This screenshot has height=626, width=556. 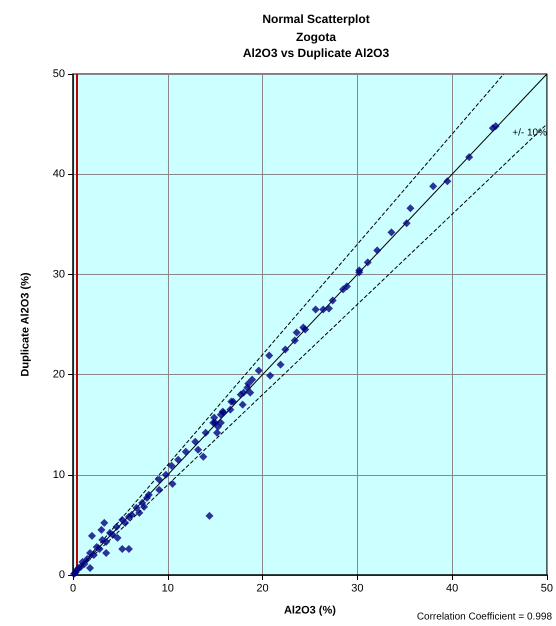 What do you see at coordinates (61, 575) in the screenshot?
I see `y-tick-label: 0` at bounding box center [61, 575].